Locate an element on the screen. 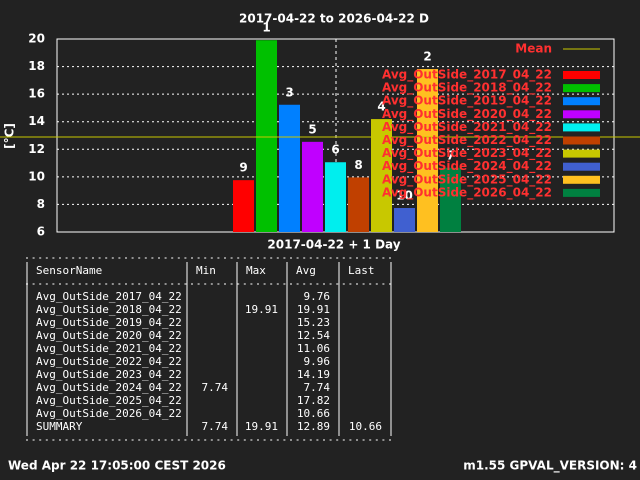 The image size is (640, 480). legend-label: Avg_OutSide_2018_04_22 is located at coordinates (467, 88).